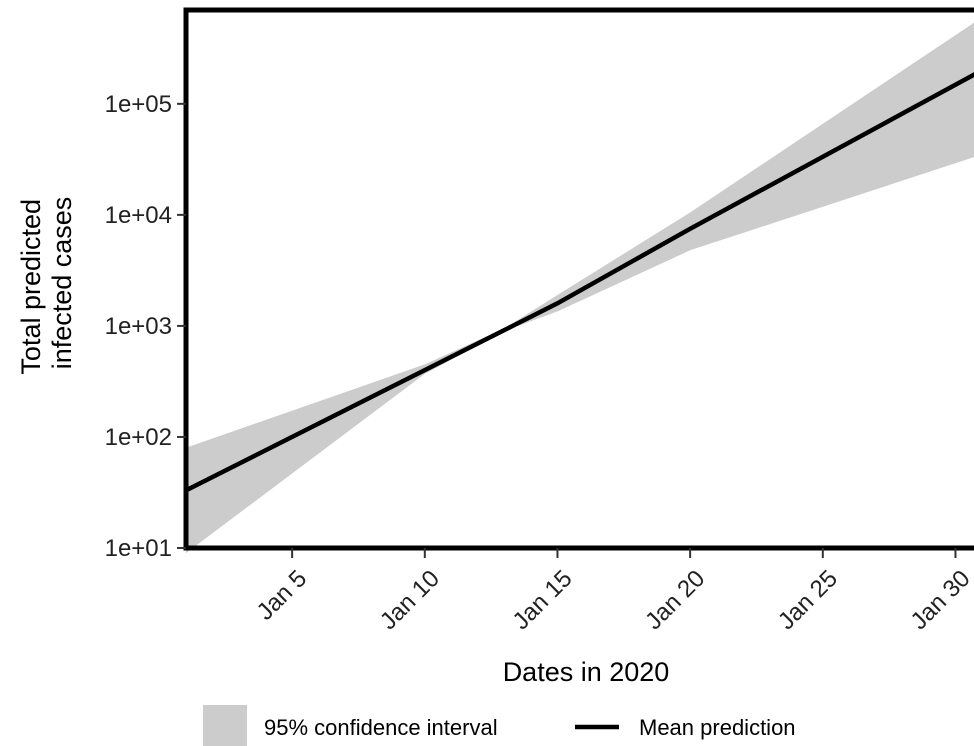 Image resolution: width=974 pixels, height=746 pixels. What do you see at coordinates (586, 672) in the screenshot?
I see `x-axis-title: Dates in 2020` at bounding box center [586, 672].